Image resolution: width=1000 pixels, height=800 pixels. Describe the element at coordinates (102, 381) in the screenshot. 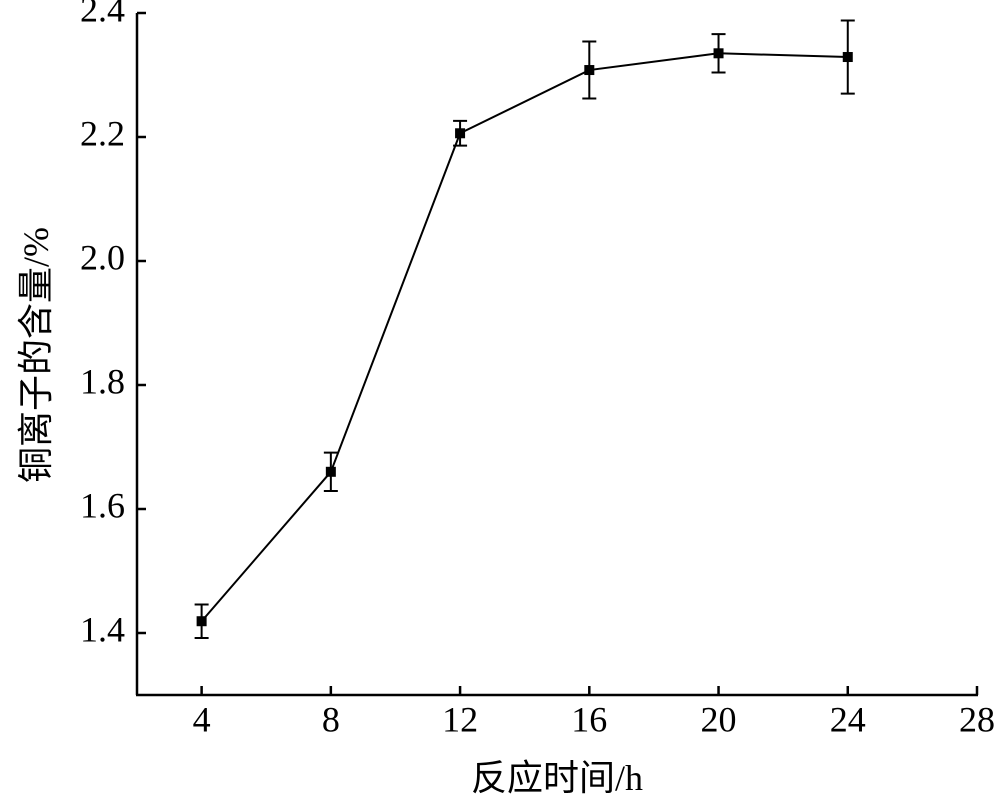

I see `y-tick-label: 1.8` at that location.